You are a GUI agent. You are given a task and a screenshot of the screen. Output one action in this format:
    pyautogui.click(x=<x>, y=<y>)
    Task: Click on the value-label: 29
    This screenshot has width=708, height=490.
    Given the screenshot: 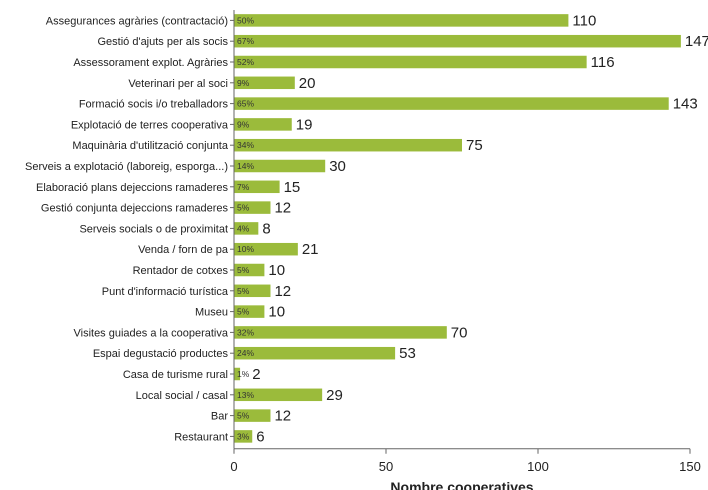 What is the action you would take?
    pyautogui.click(x=334, y=395)
    